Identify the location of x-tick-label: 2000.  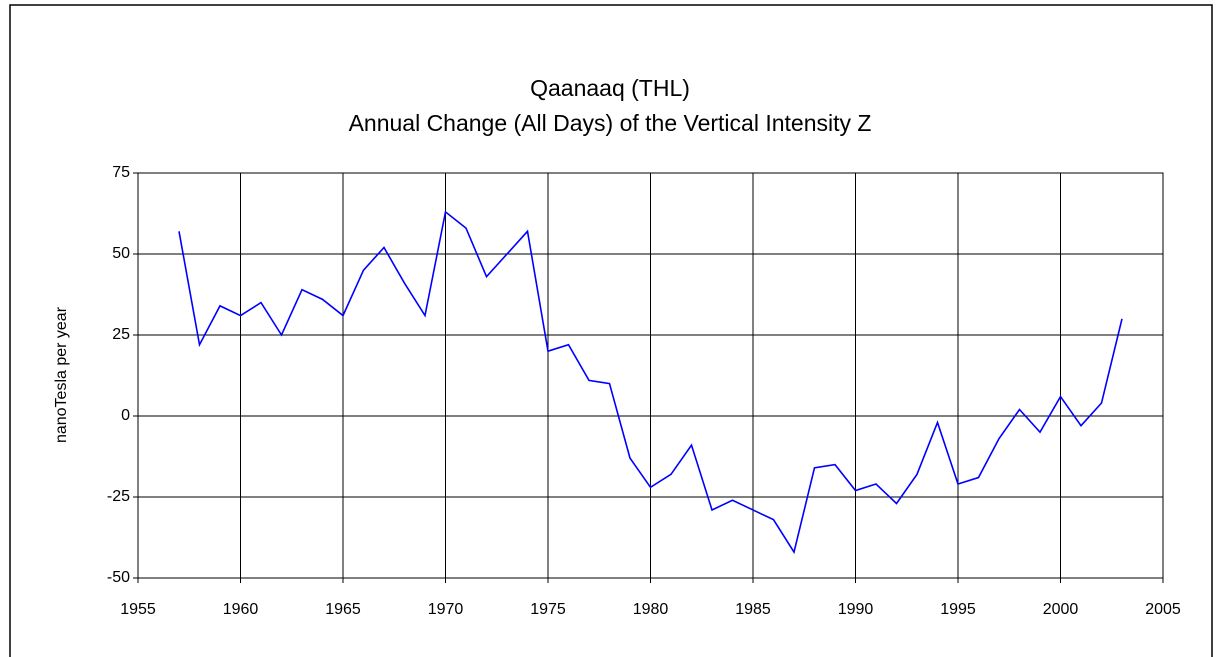
(1061, 609).